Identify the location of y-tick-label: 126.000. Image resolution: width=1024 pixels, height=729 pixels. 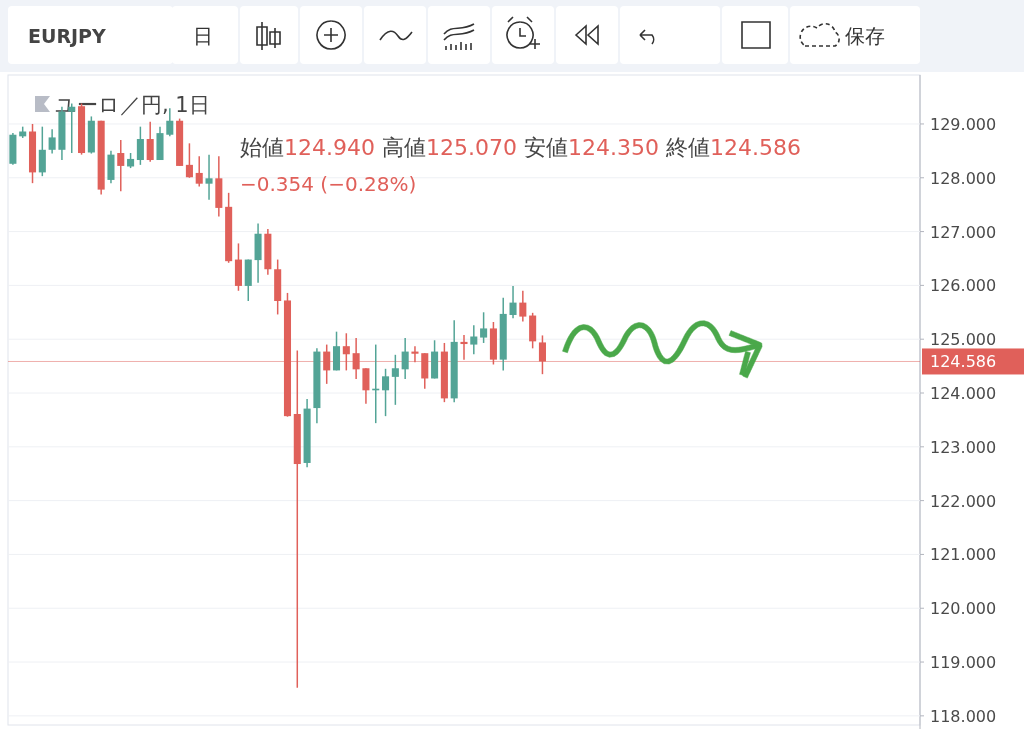
(963, 286).